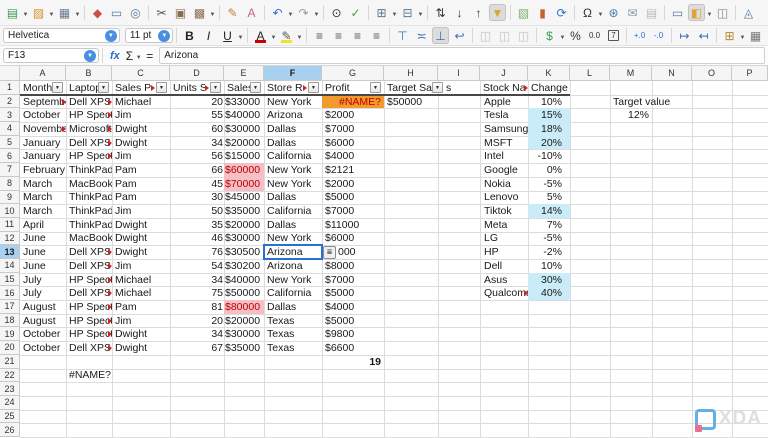  What do you see at coordinates (90, 156) in the screenshot?
I see `cell-B6: HP Spectr` at bounding box center [90, 156].